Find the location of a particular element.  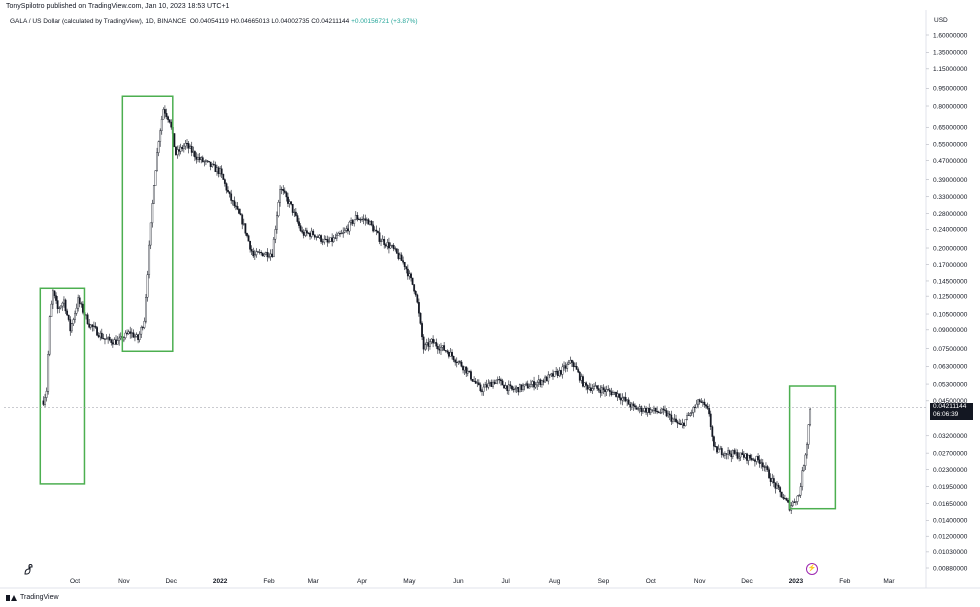

price-tick-label: 0.65000000 is located at coordinates (950, 128).